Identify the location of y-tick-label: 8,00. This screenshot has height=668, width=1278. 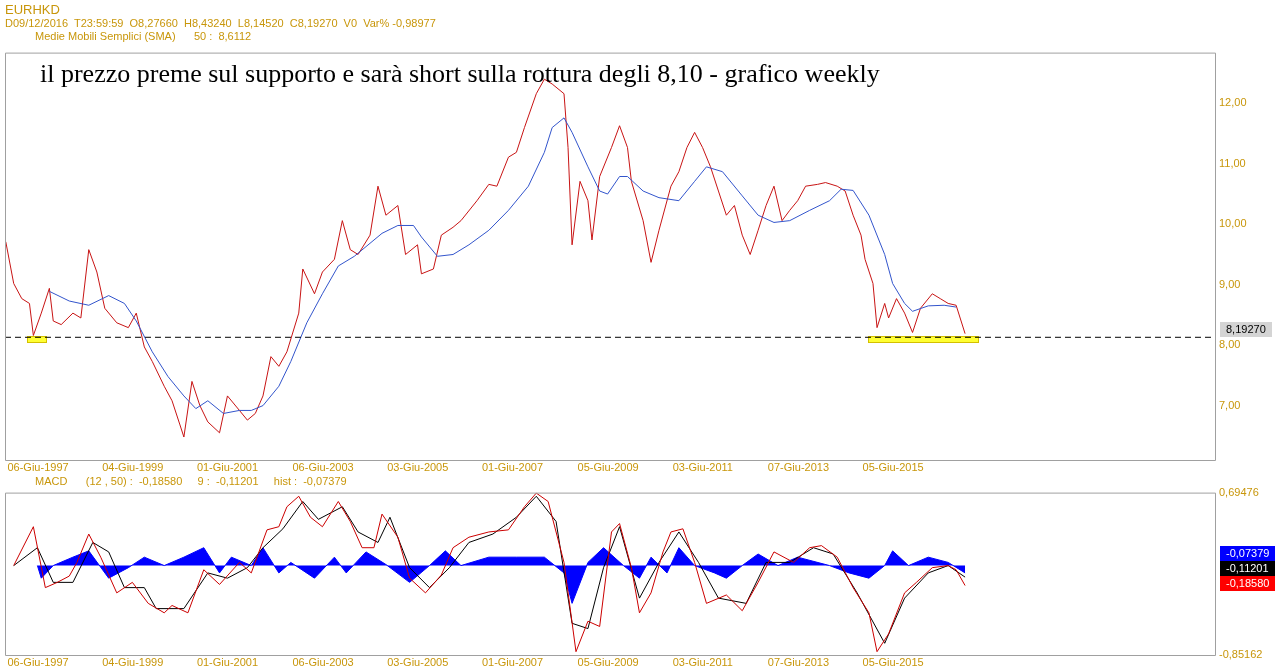
(1230, 344).